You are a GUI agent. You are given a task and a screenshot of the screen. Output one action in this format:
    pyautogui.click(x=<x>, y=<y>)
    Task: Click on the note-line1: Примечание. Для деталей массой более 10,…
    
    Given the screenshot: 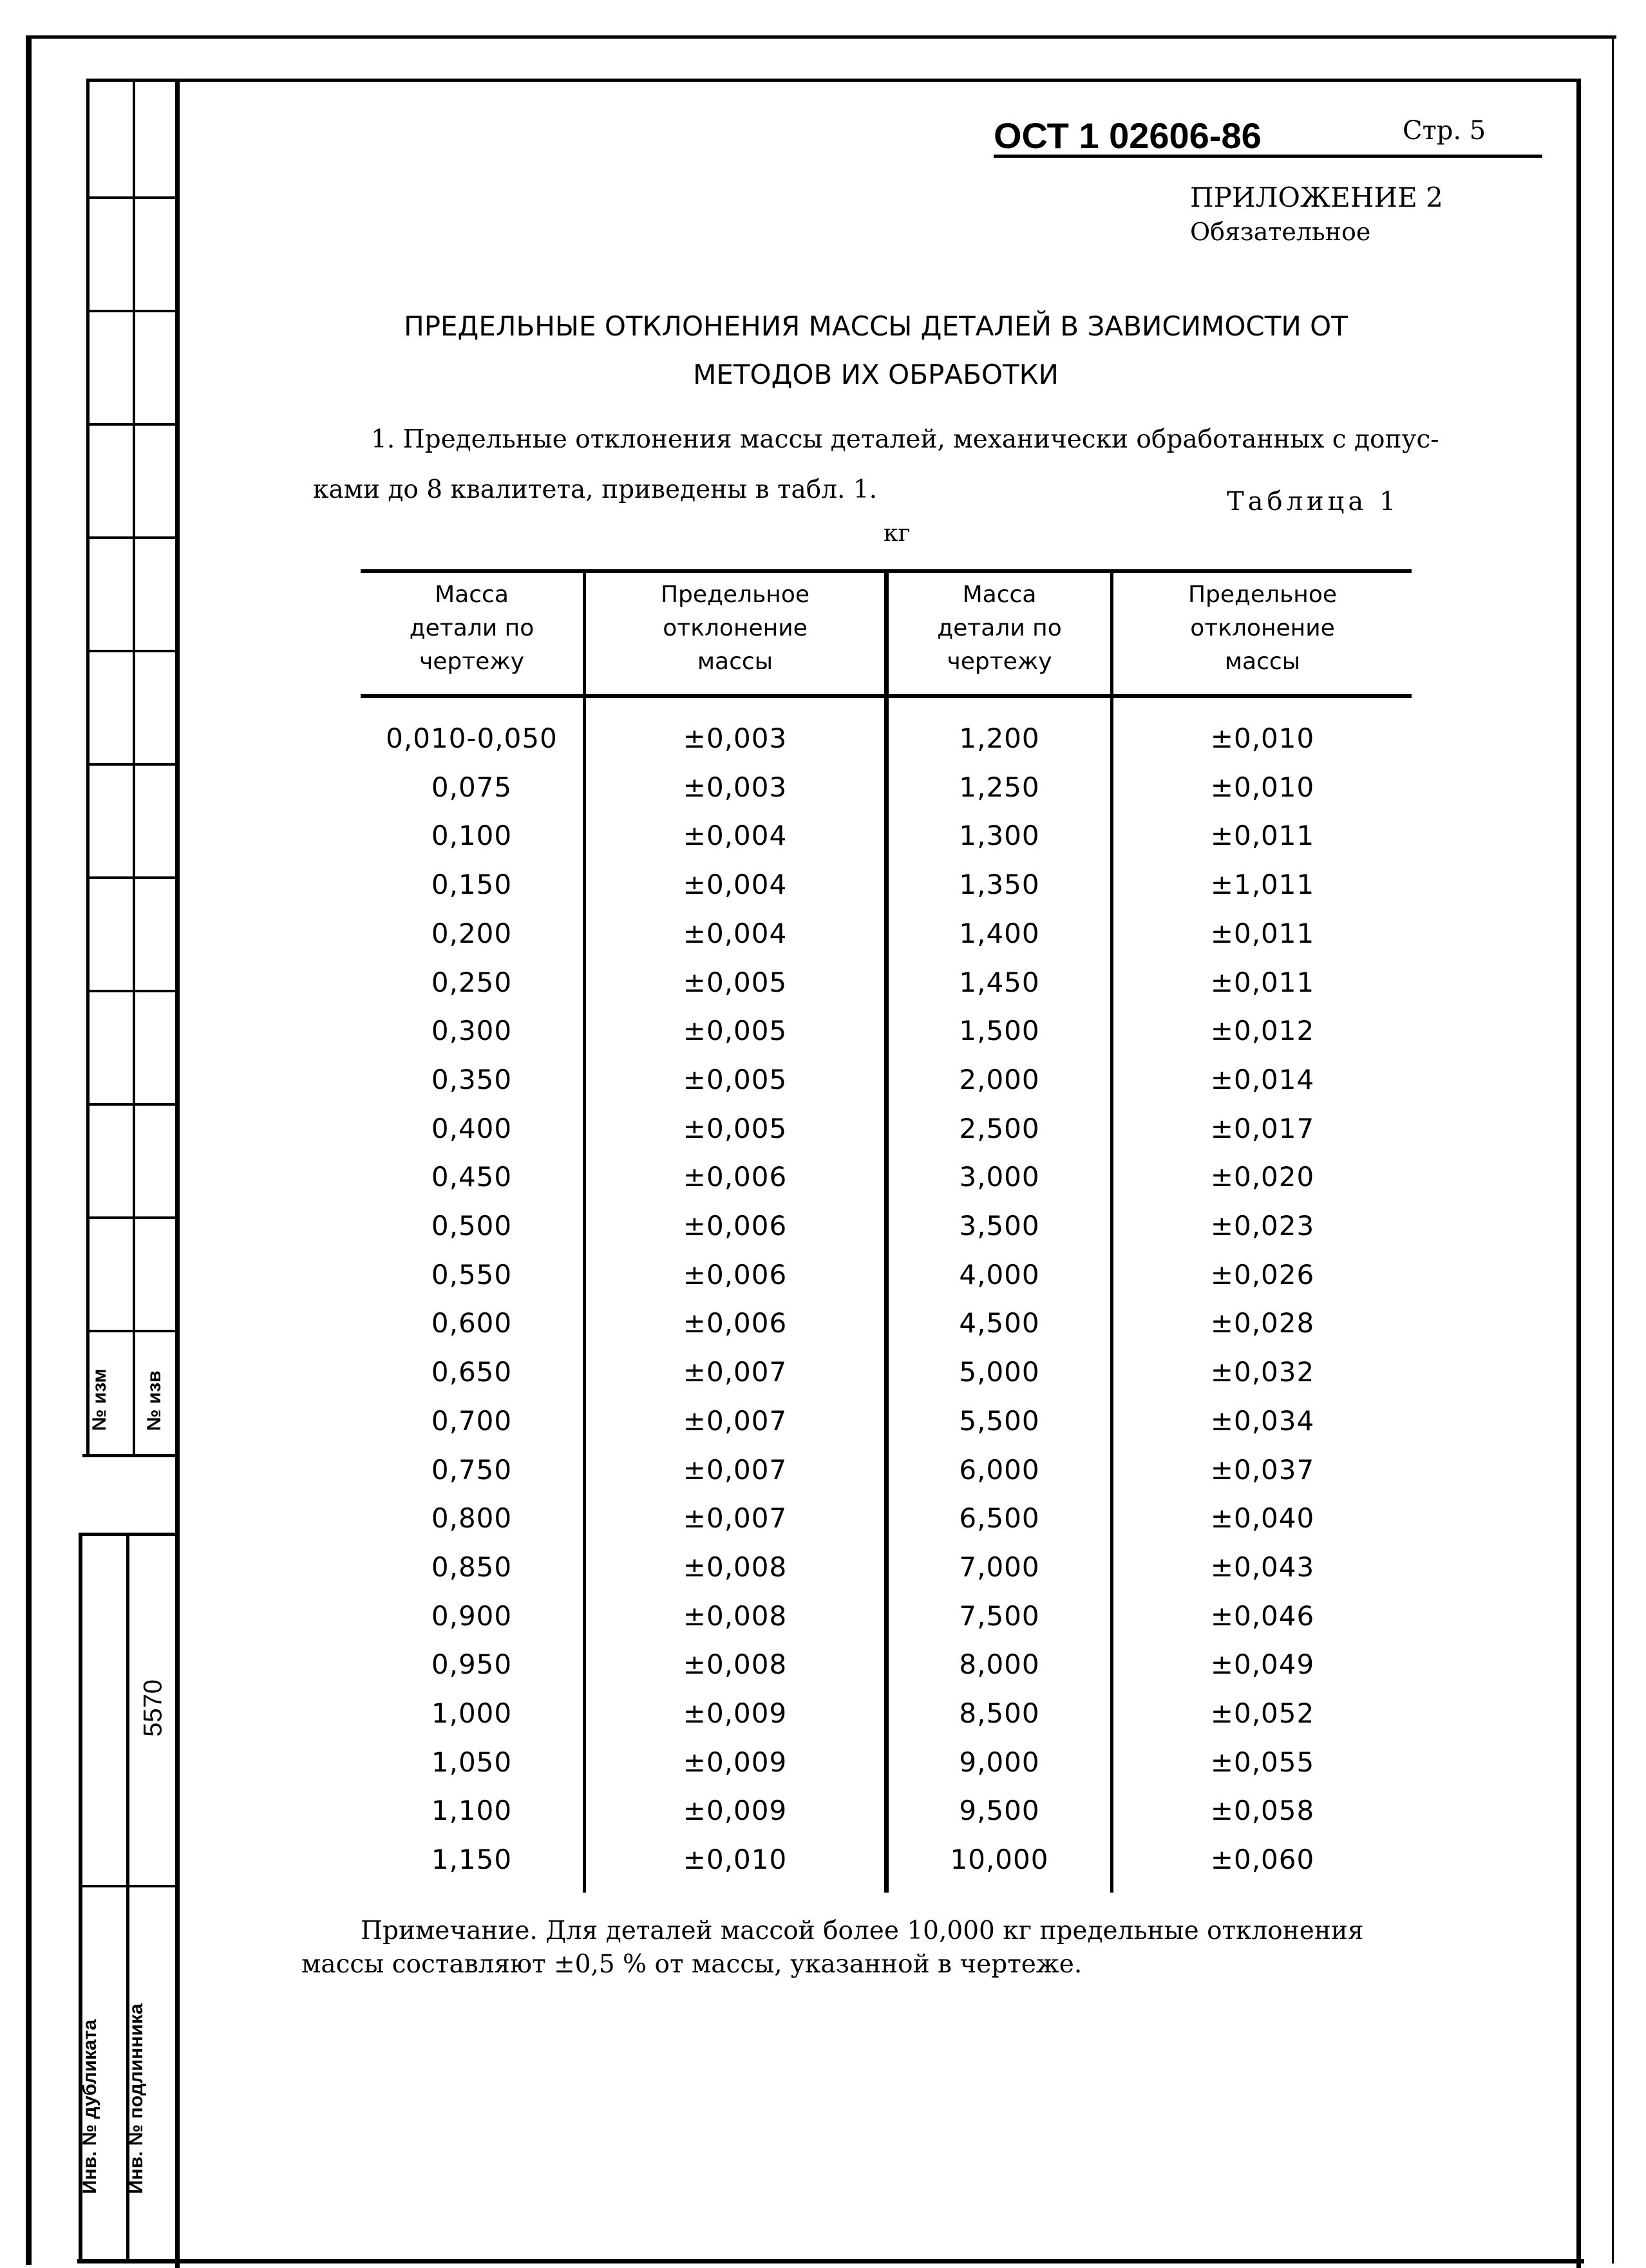 What is the action you would take?
    pyautogui.click(x=862, y=1930)
    